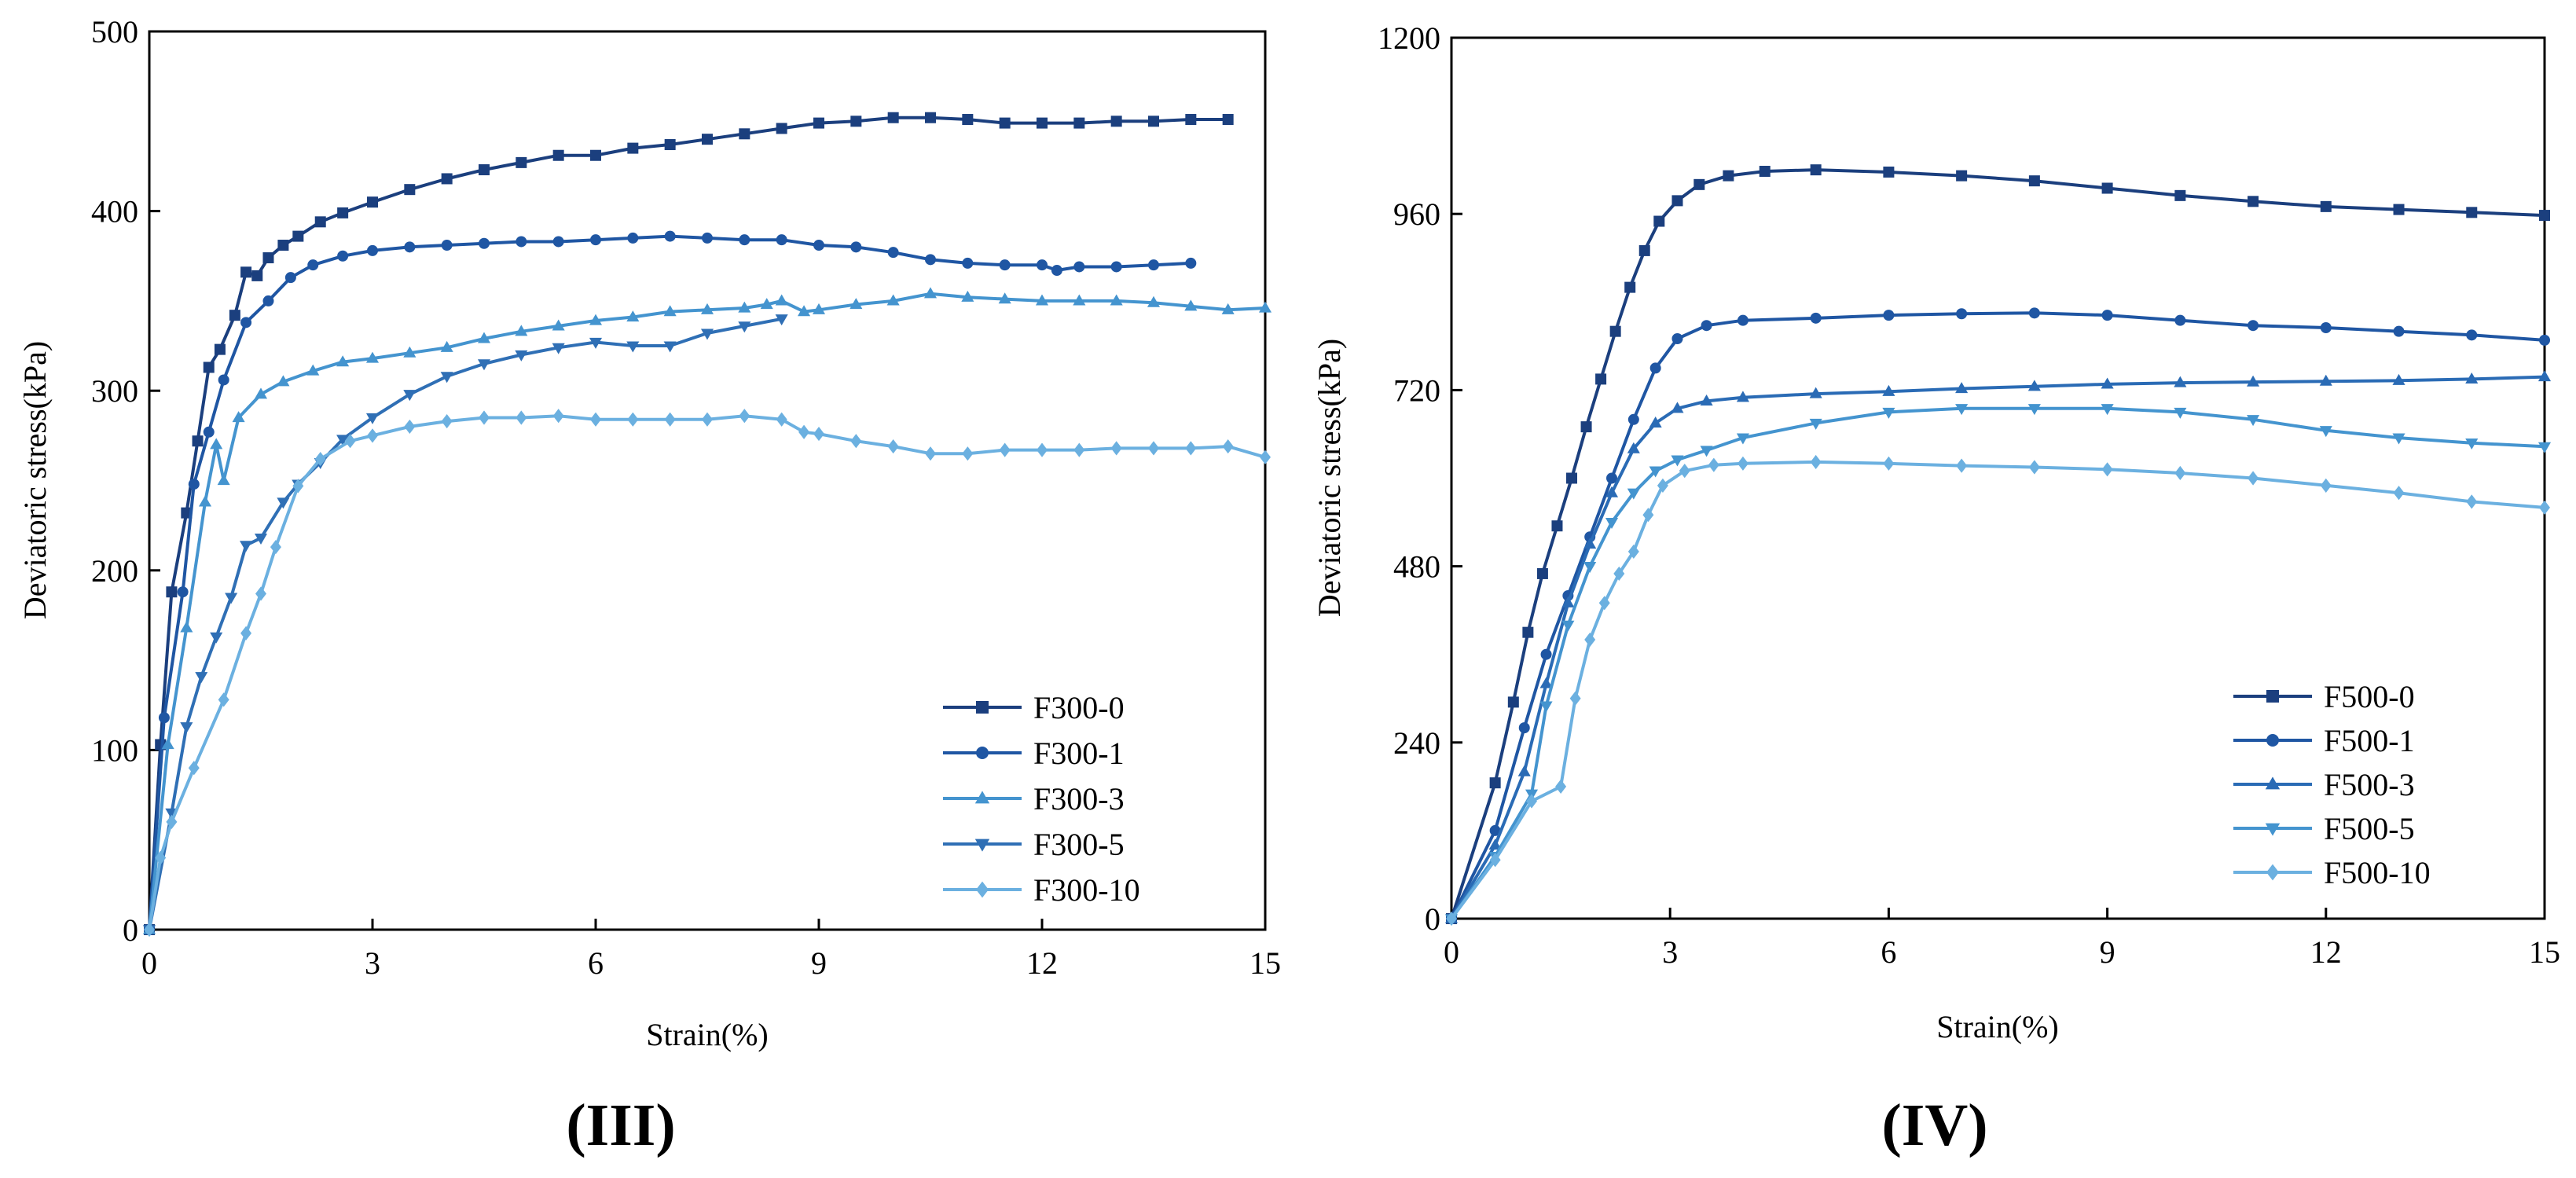  I want to click on legend-label: F500-10, so click(2377, 872).